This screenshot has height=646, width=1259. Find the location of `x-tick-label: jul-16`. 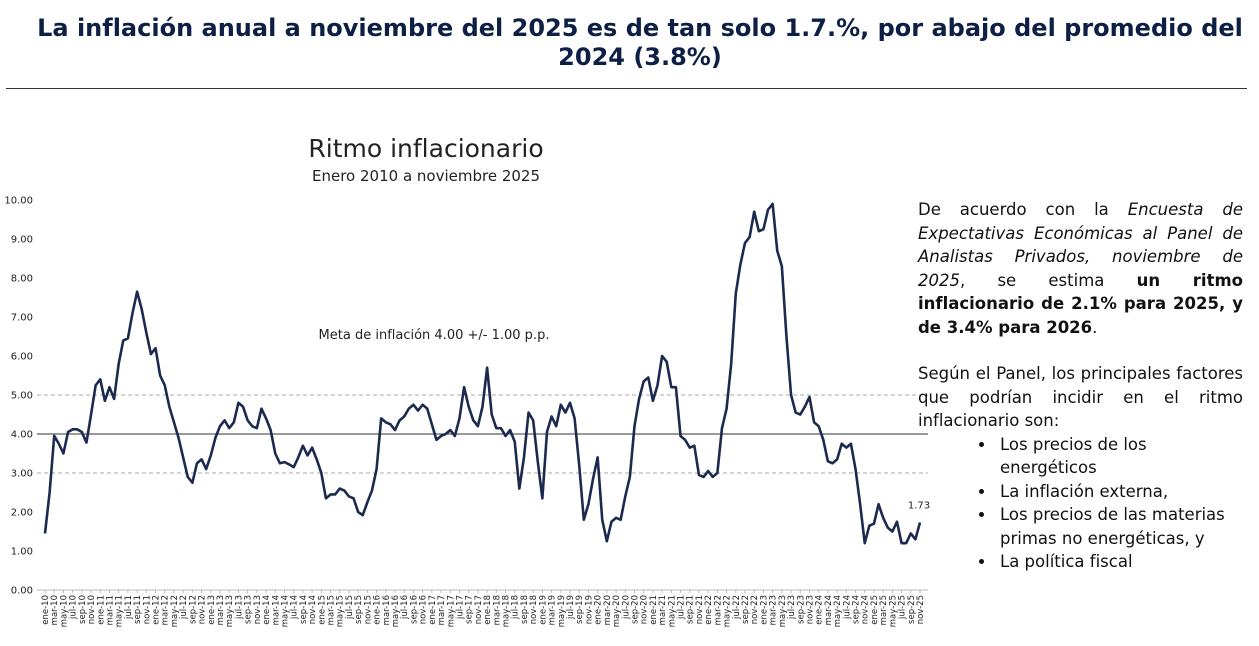

x-tick-label: jul-16 is located at coordinates (405, 607).